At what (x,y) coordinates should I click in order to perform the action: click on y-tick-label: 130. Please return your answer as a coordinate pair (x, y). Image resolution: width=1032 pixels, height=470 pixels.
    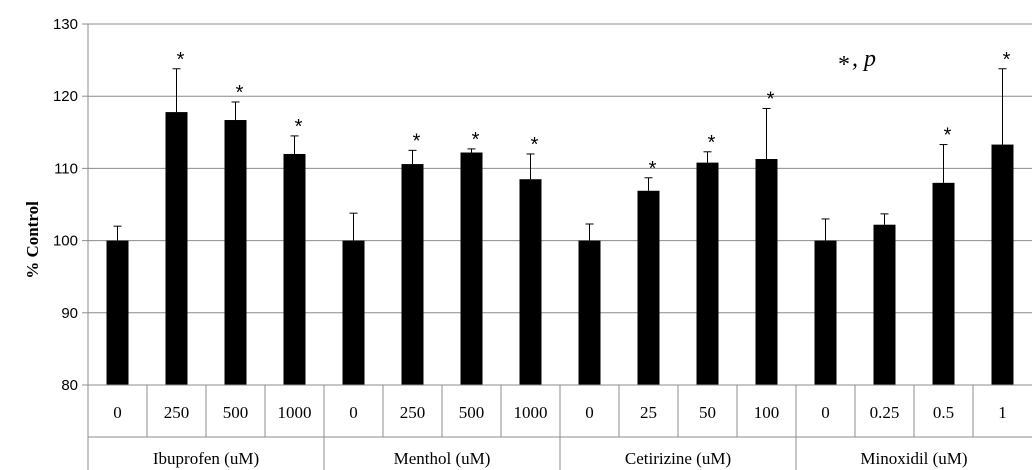
    Looking at the image, I should click on (65, 24).